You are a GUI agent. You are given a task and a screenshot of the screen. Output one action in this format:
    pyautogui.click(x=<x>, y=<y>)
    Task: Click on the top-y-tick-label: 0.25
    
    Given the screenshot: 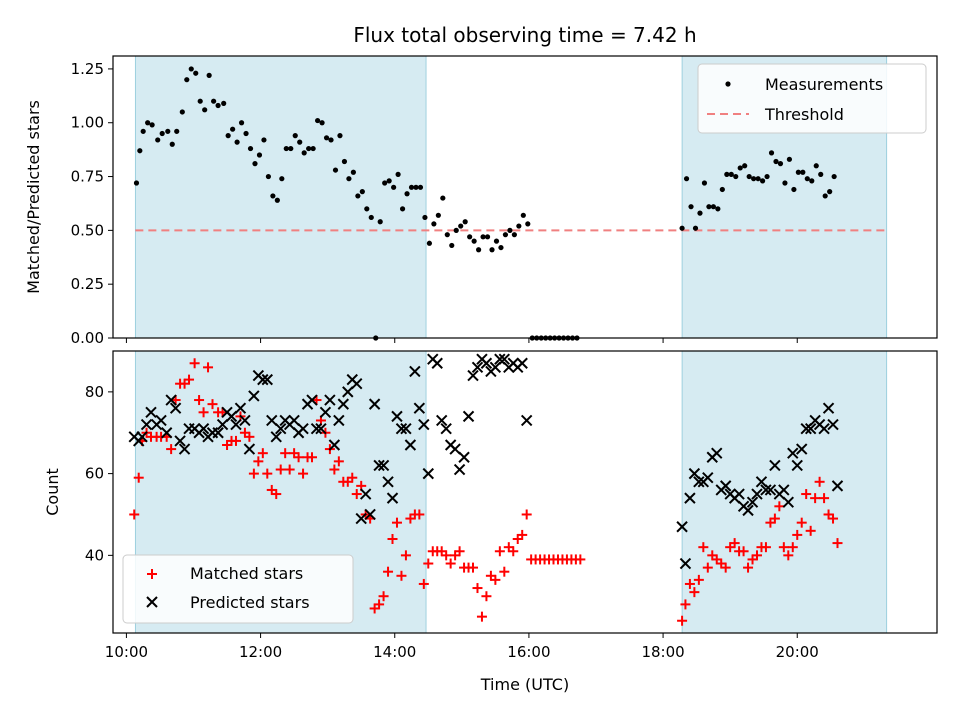 What is the action you would take?
    pyautogui.click(x=87, y=284)
    